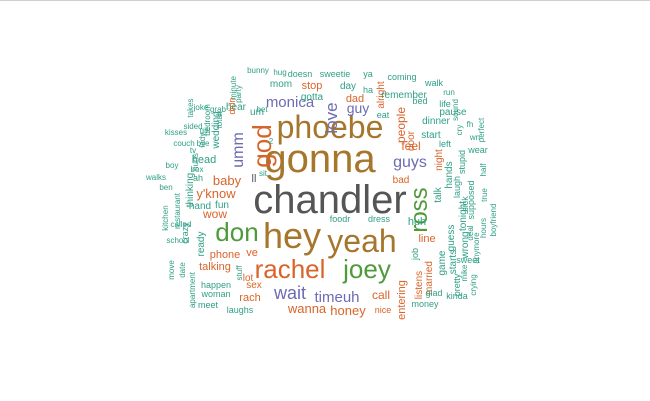 This screenshot has width=650, height=401. Describe the element at coordinates (214, 214) in the screenshot. I see `word-wow: wow` at that location.